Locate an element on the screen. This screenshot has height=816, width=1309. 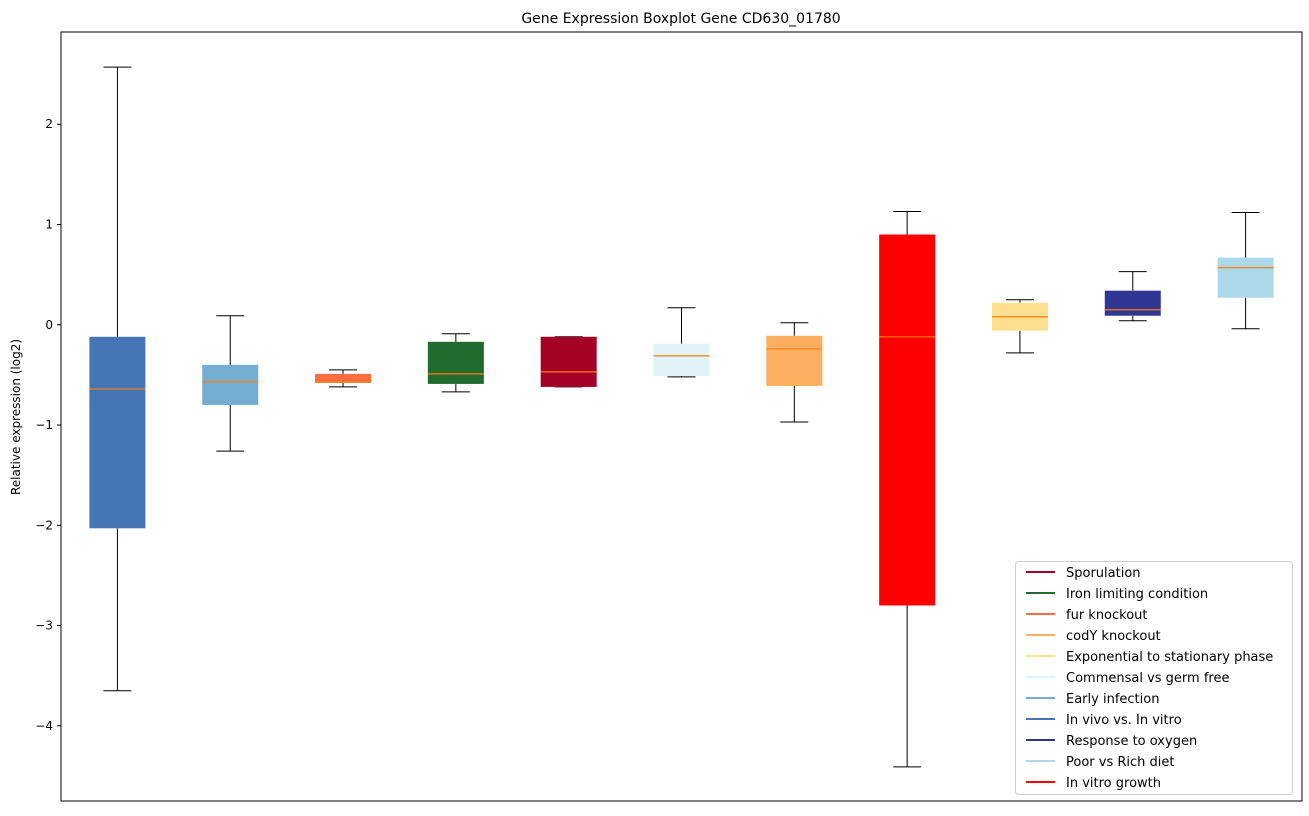
box-cody-knockout is located at coordinates (794, 372).